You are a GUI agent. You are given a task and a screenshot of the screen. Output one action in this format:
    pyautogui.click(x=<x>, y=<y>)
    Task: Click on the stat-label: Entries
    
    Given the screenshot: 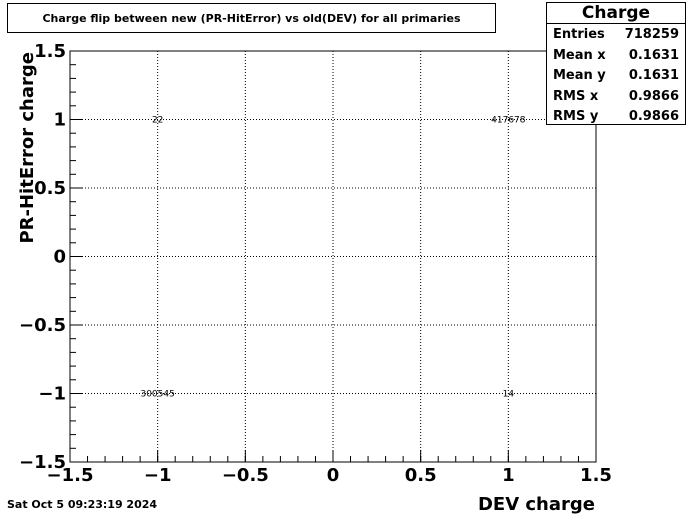 What is the action you would take?
    pyautogui.click(x=579, y=34)
    